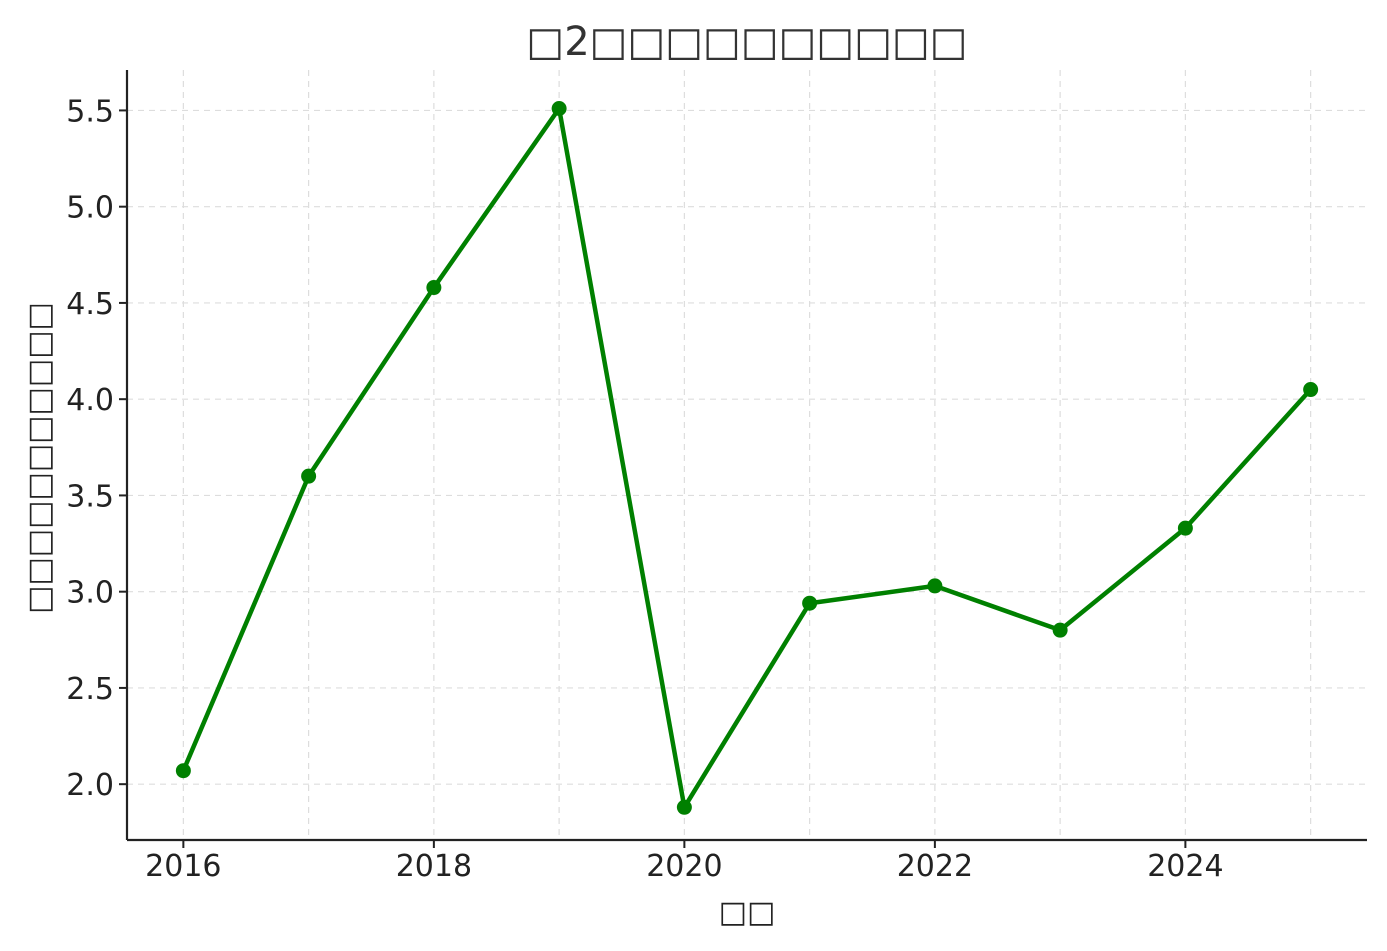 This screenshot has width=1387, height=951. What do you see at coordinates (90, 304) in the screenshot?
I see `y-tick-label: 4.5` at bounding box center [90, 304].